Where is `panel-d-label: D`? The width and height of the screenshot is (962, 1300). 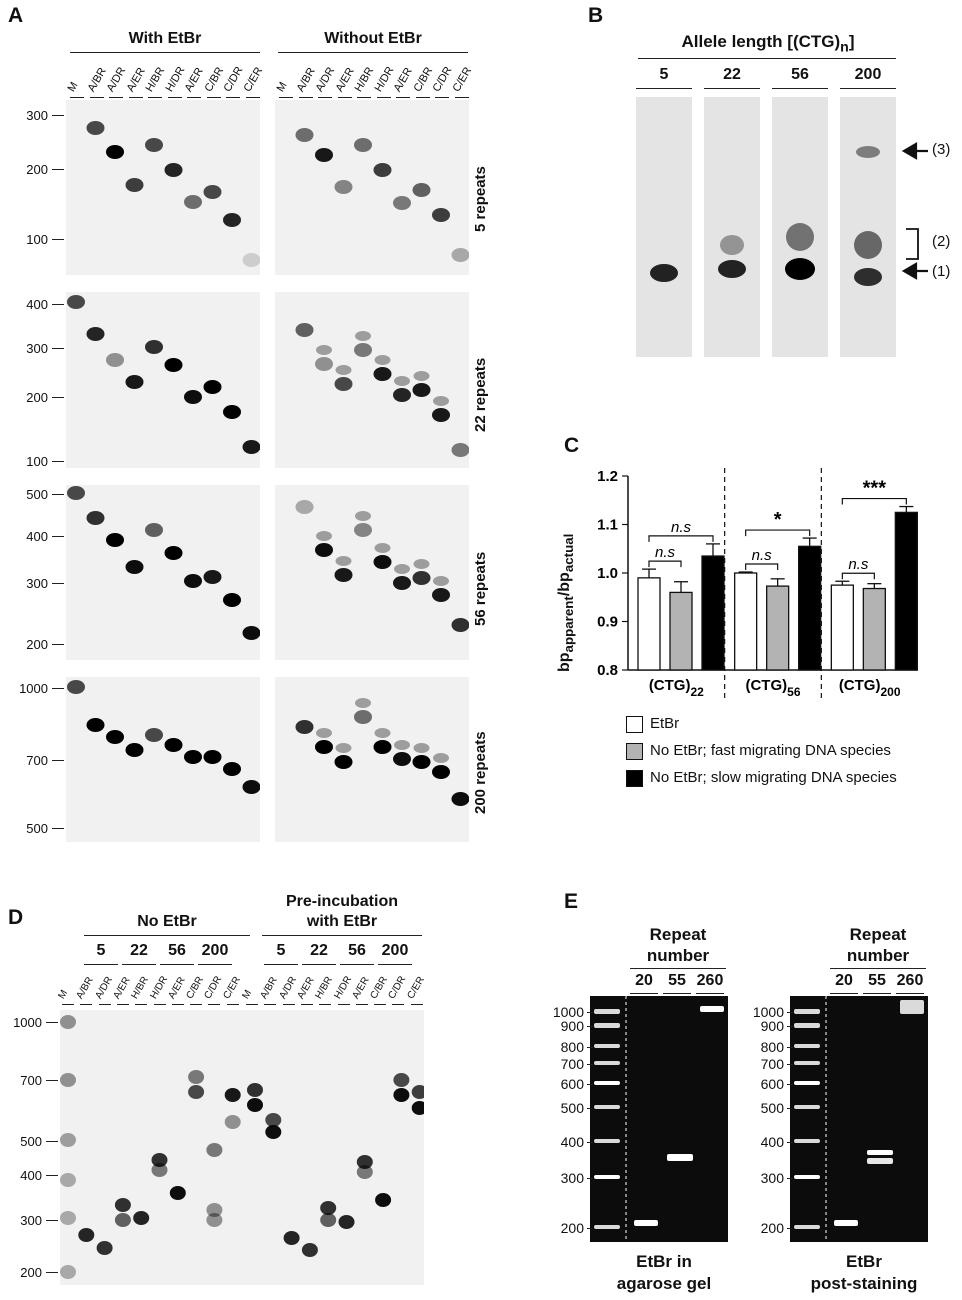 panel-d-label: D is located at coordinates (16, 917).